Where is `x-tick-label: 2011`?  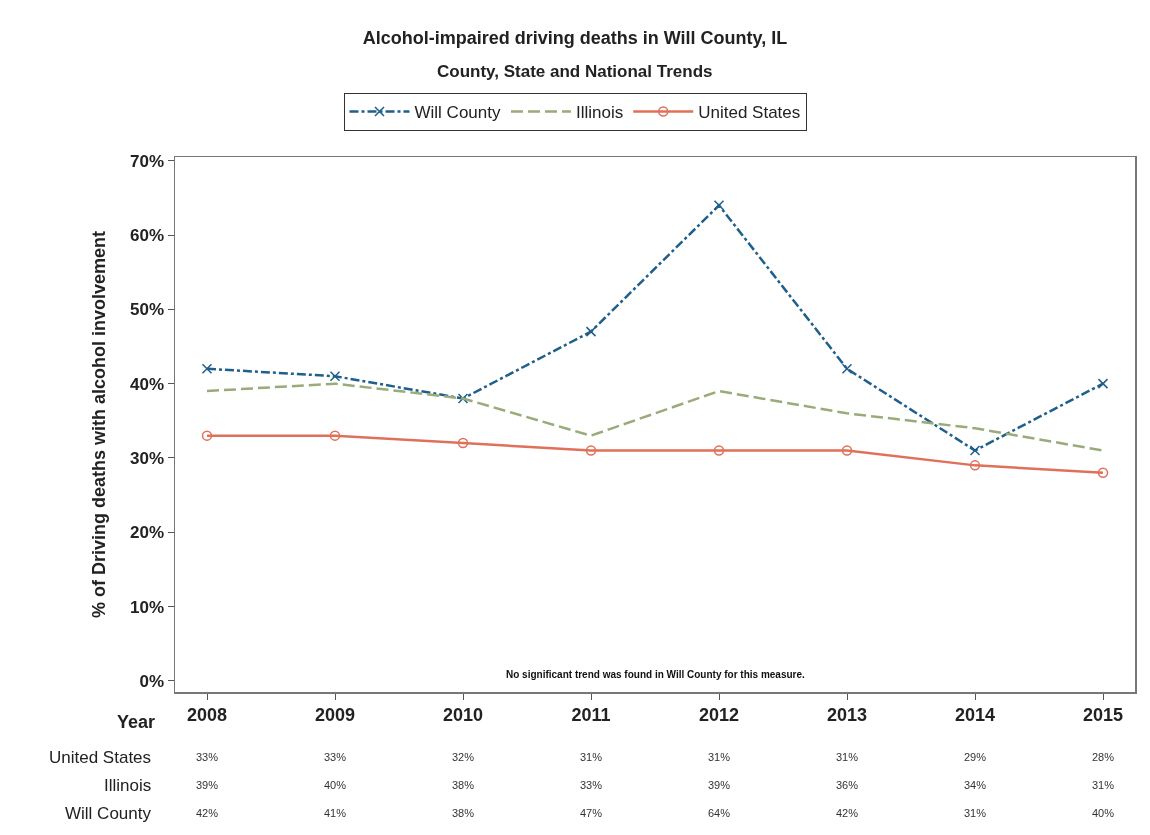
x-tick-label: 2011 is located at coordinates (591, 715).